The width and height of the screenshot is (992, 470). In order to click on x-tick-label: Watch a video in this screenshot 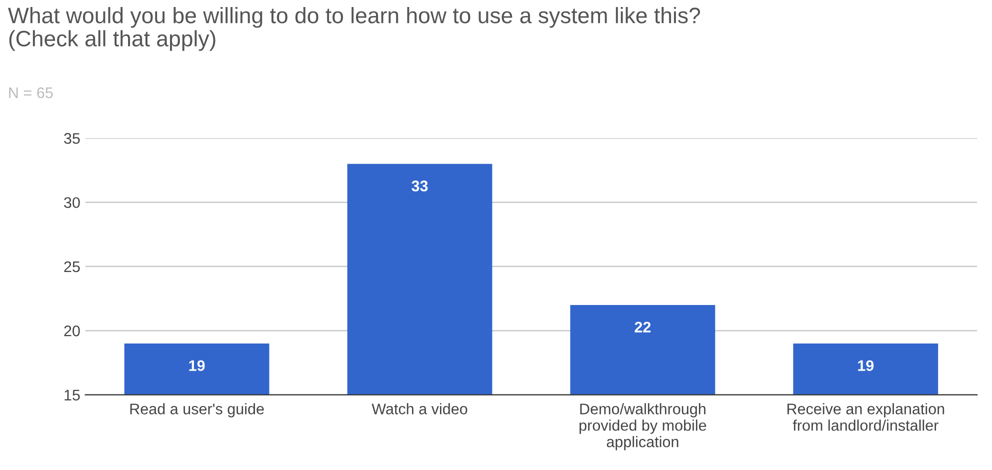, I will do `click(420, 408)`.